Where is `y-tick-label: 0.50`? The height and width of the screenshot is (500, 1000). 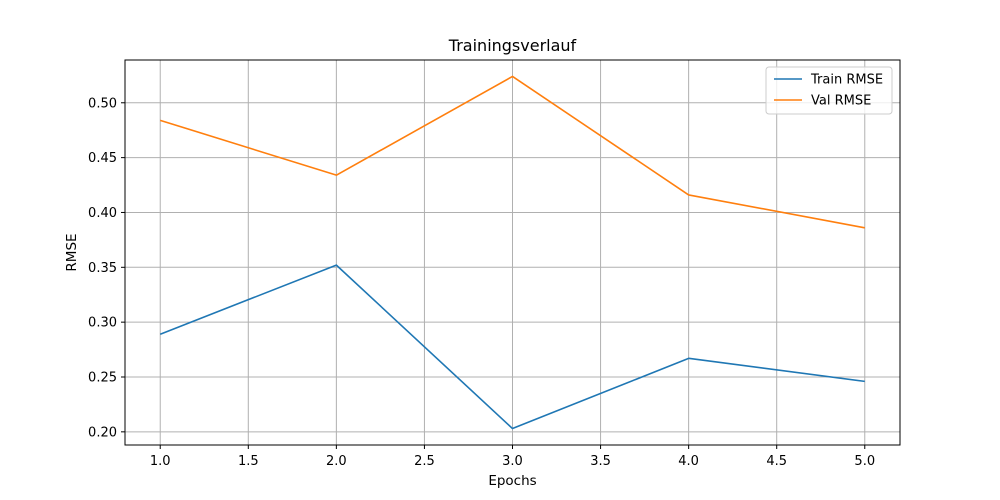
y-tick-label: 0.50 is located at coordinates (102, 103).